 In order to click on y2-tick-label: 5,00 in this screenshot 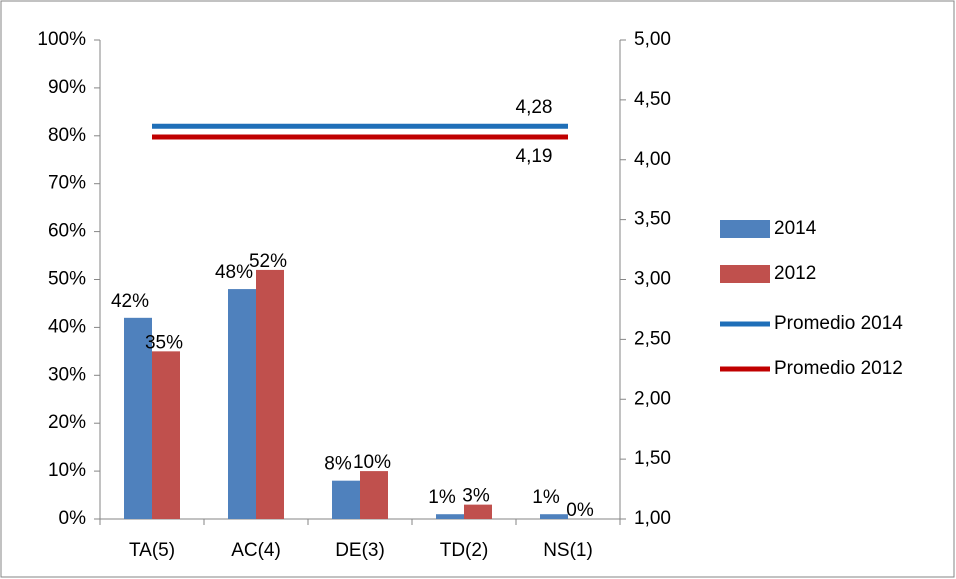, I will do `click(652, 39)`.